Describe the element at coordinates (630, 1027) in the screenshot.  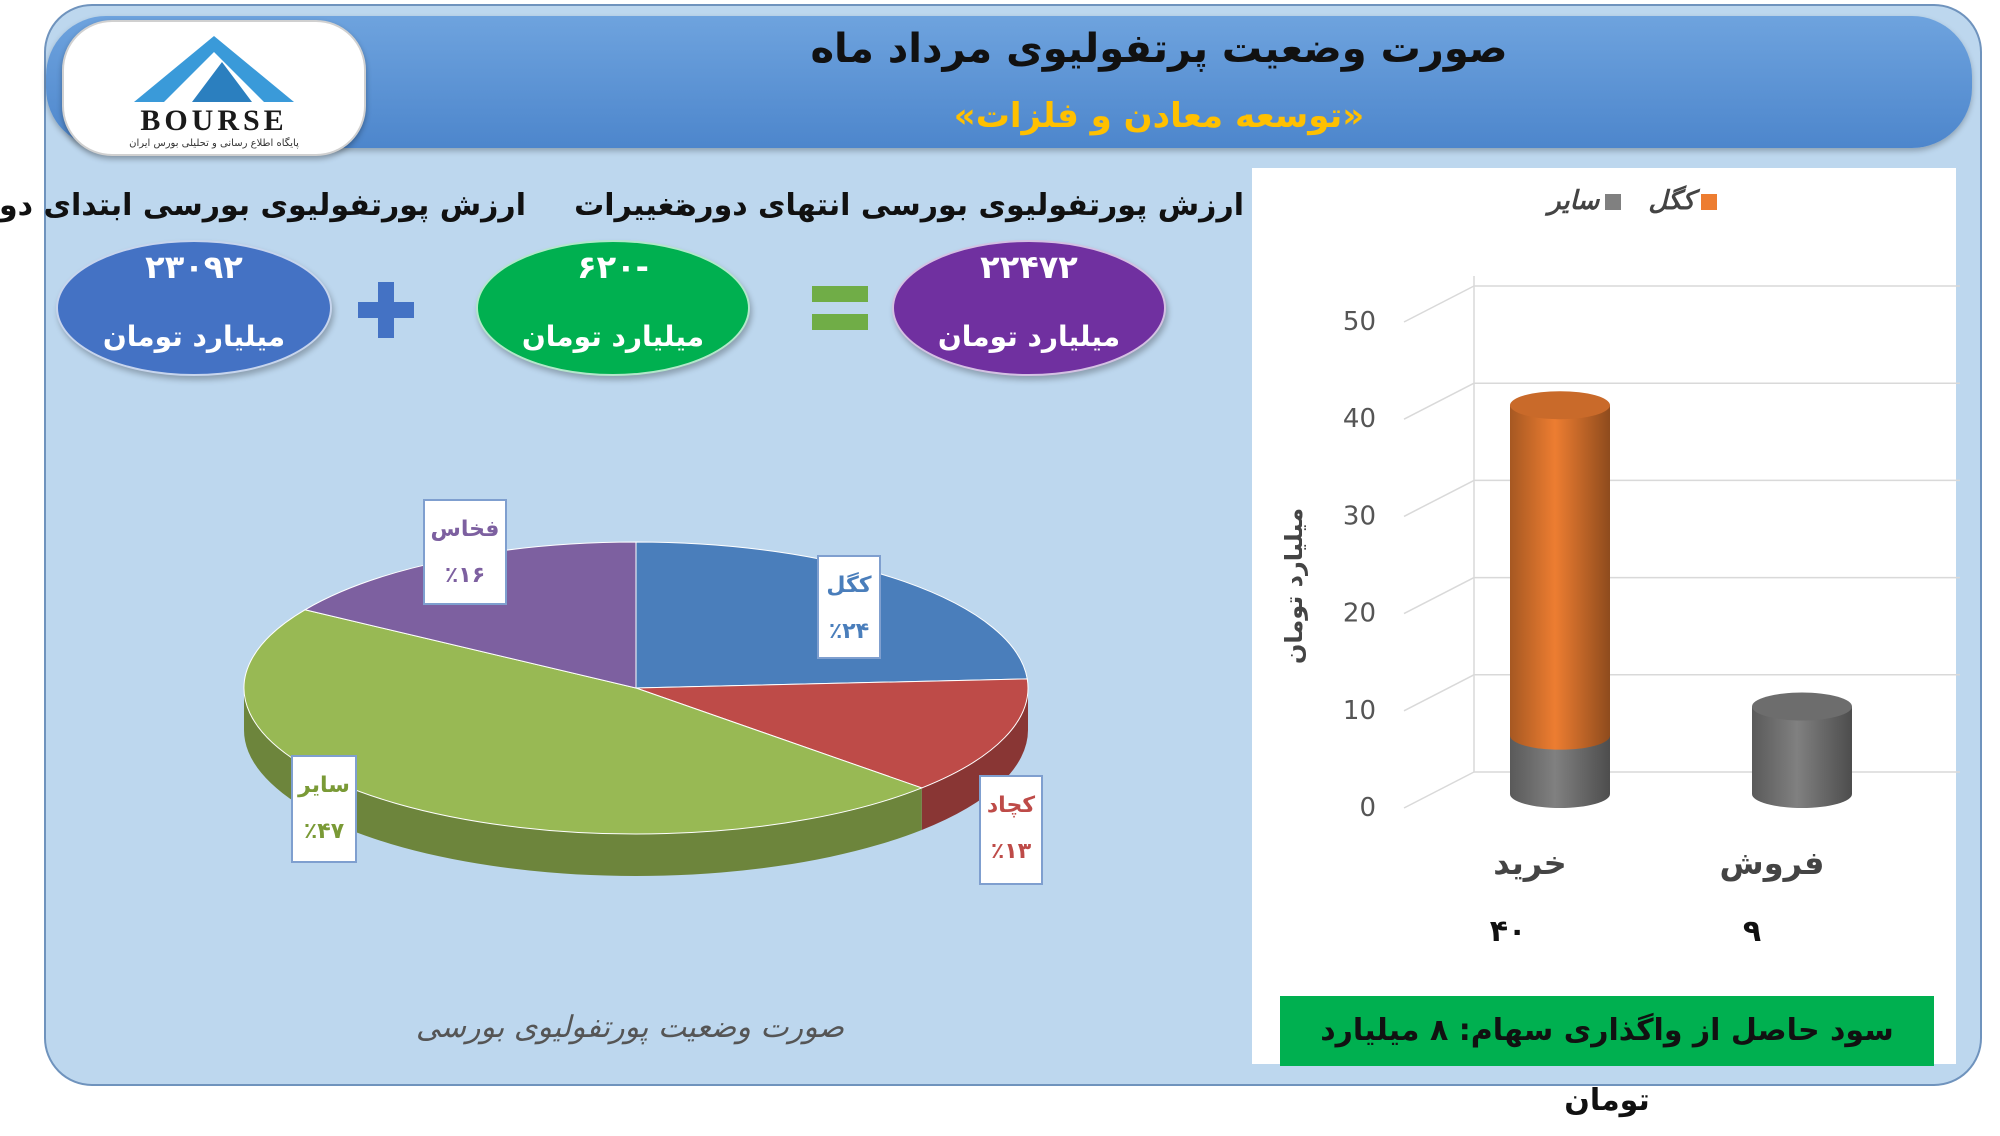
I see `pie-chart-title: صورت وضعیت پورتفولیوی بورسی` at that location.